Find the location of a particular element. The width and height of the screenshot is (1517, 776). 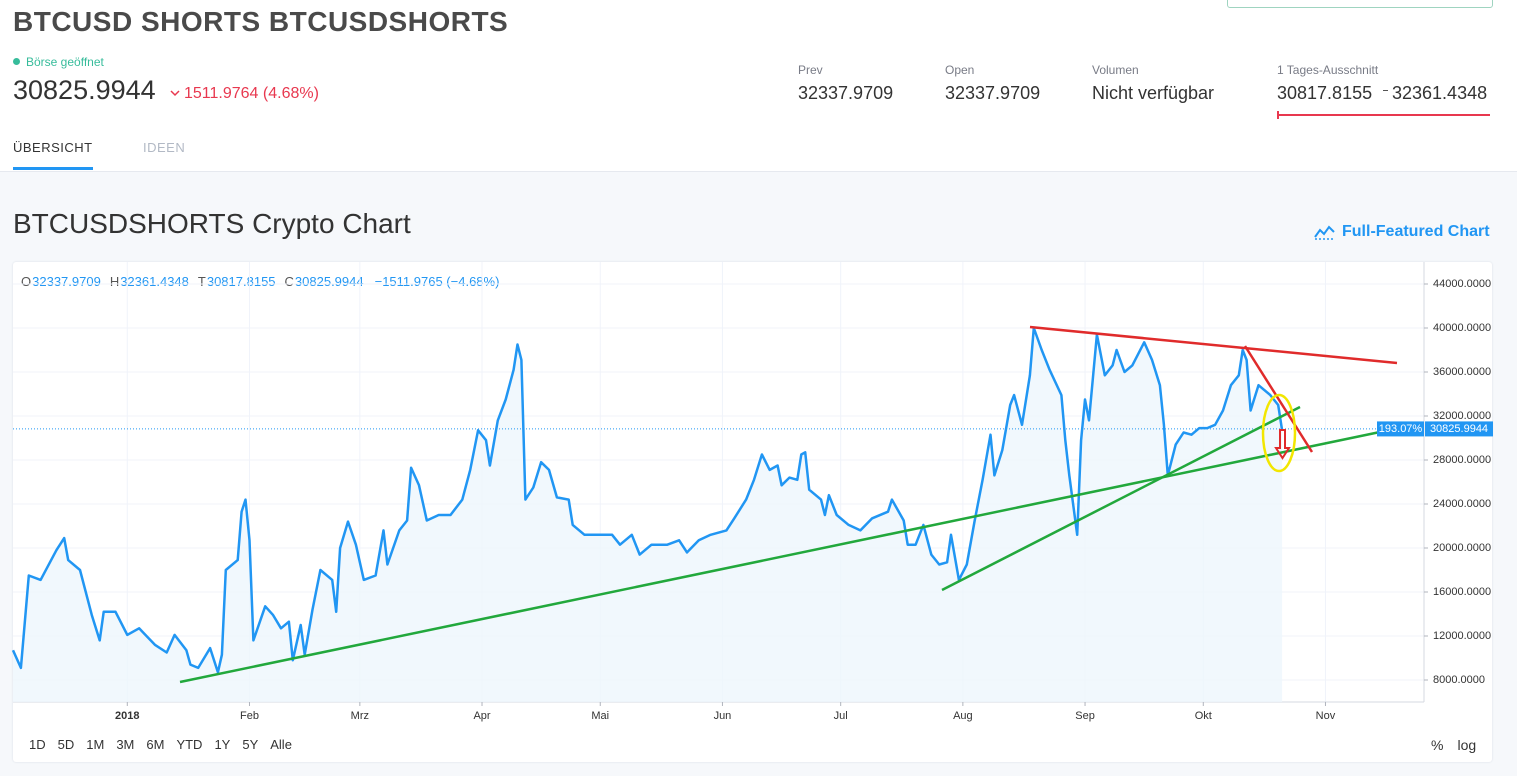

price-tag is located at coordinates (1459, 429).